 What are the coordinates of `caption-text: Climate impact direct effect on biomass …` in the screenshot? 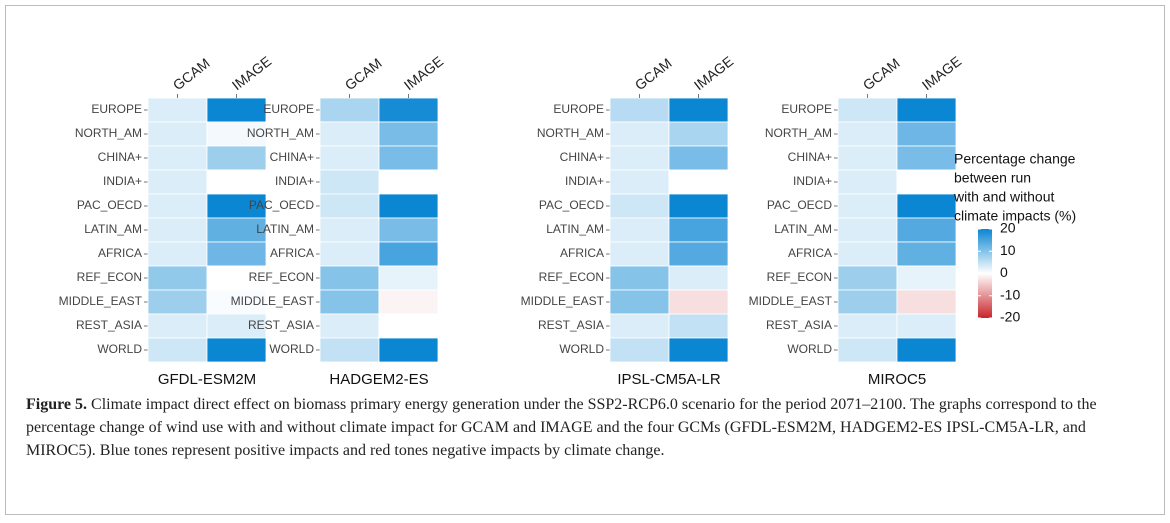 It's located at (561, 427).